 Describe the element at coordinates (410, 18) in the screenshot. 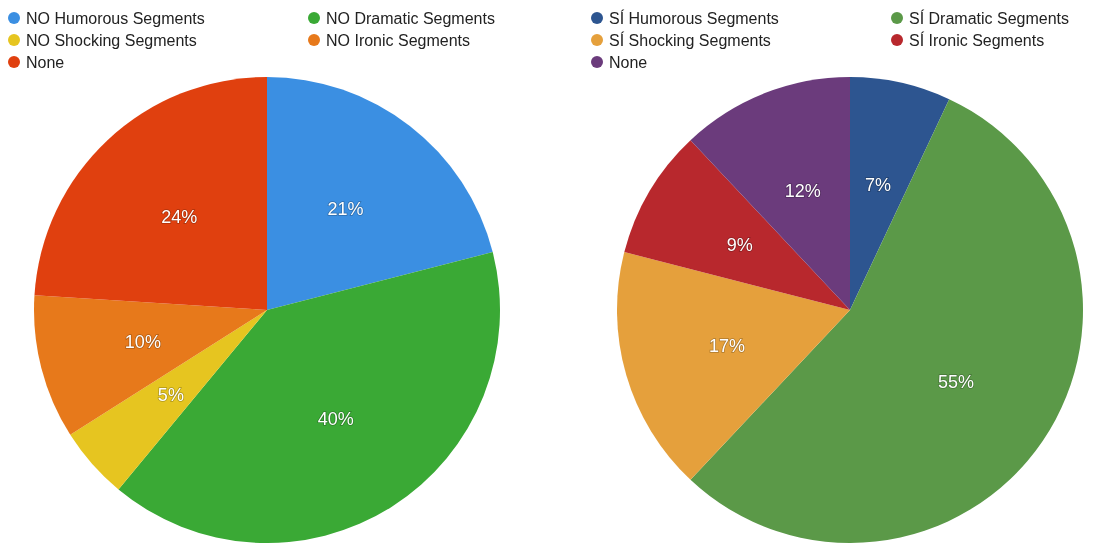

I see `legend-label: NO Dramatic Segments` at that location.